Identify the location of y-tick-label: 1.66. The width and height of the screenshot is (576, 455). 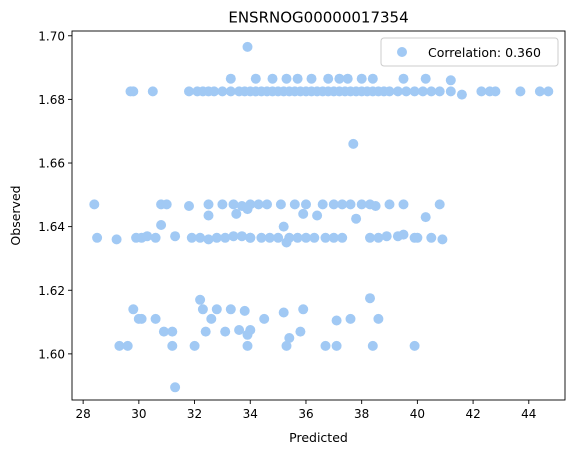
(51, 164).